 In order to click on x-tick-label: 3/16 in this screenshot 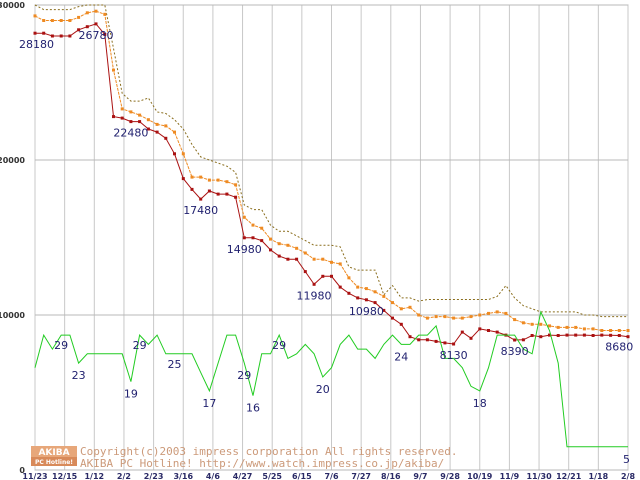, I will do `click(183, 476)`.